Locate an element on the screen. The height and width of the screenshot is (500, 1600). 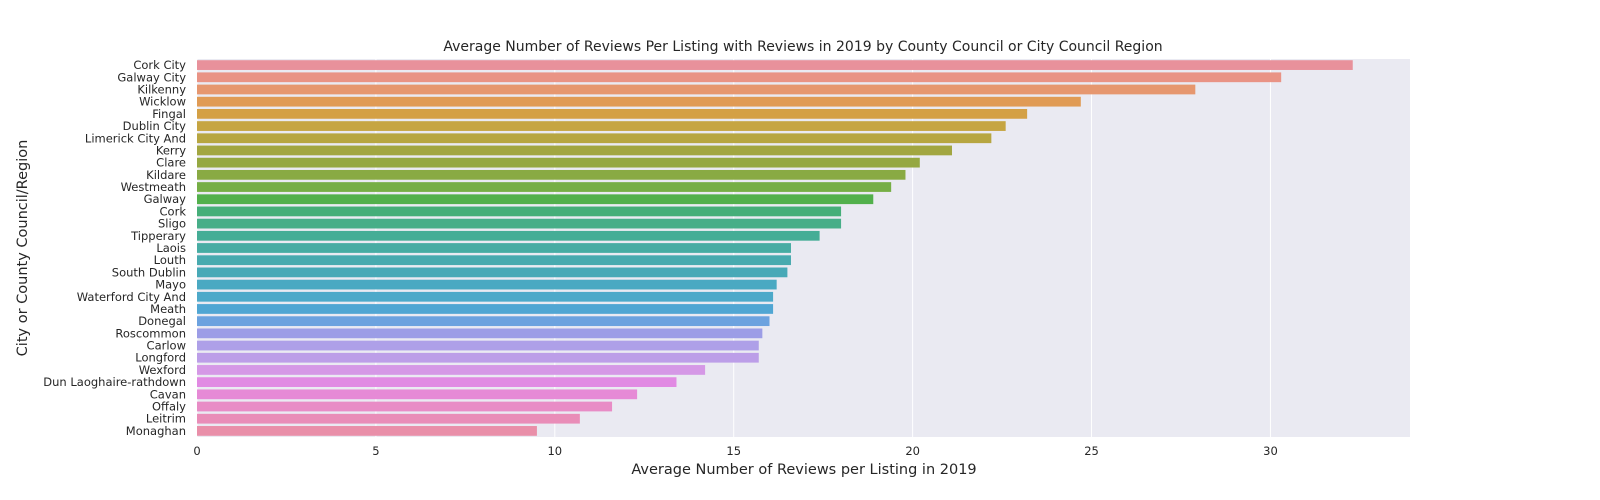
x-tick-label: 5 is located at coordinates (375, 451).